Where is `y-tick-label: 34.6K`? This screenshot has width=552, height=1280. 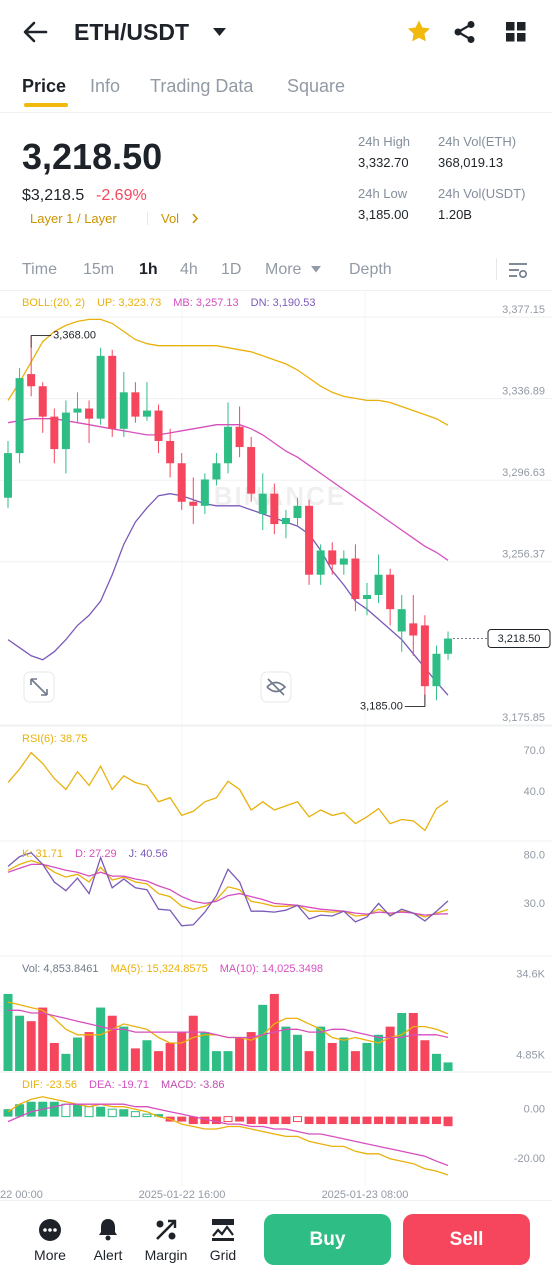 y-tick-label: 34.6K is located at coordinates (530, 974).